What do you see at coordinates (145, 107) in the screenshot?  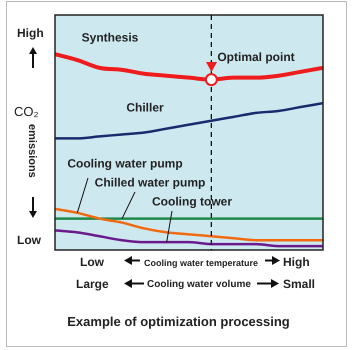 I see `series-label: Chiller` at bounding box center [145, 107].